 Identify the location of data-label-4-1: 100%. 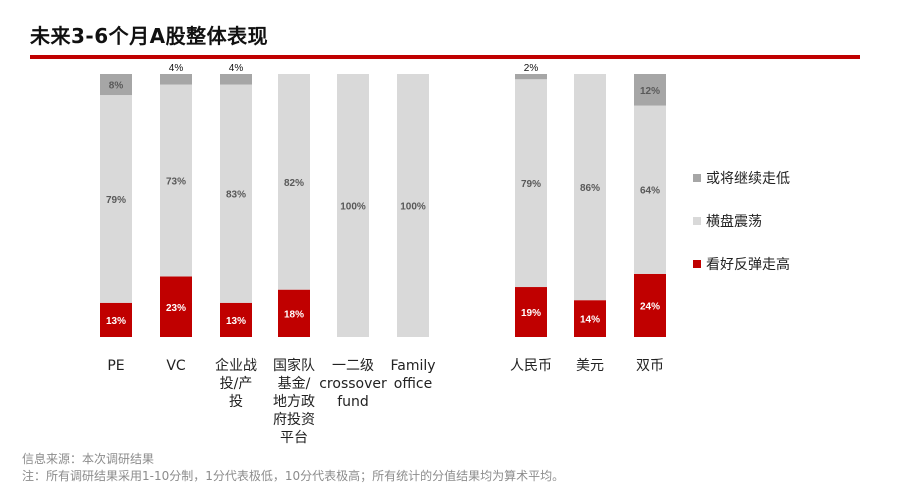
(353, 207).